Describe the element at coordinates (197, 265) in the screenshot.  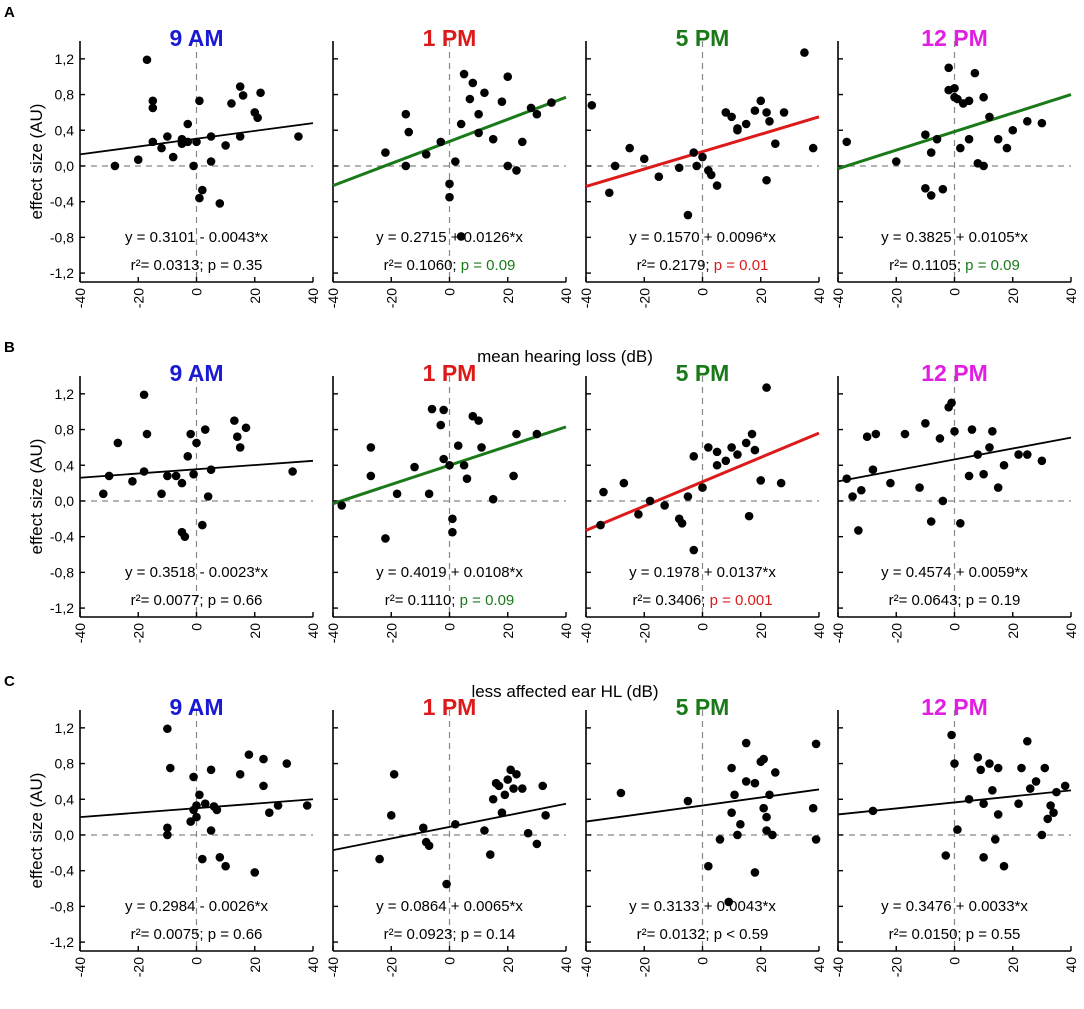
I see `regression-stats: r²= 0.0313; p = 0.35` at that location.